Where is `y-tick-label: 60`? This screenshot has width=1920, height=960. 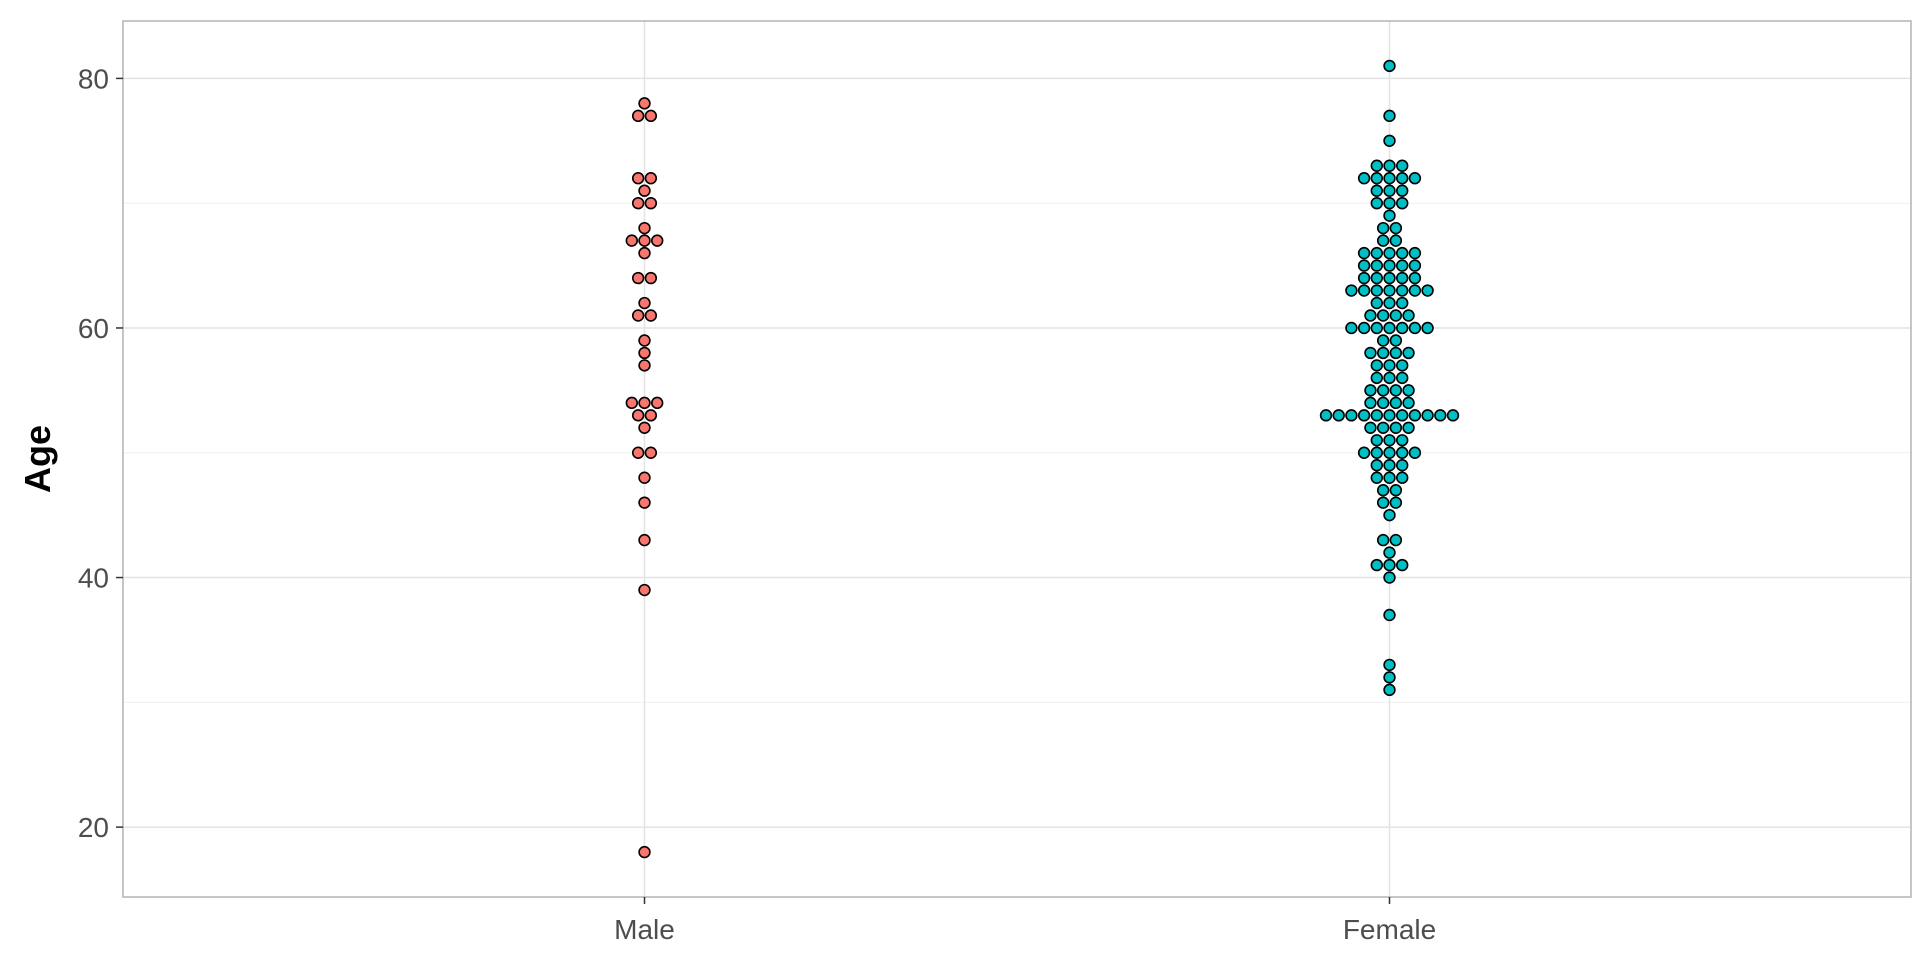
y-tick-label: 60 is located at coordinates (93, 328).